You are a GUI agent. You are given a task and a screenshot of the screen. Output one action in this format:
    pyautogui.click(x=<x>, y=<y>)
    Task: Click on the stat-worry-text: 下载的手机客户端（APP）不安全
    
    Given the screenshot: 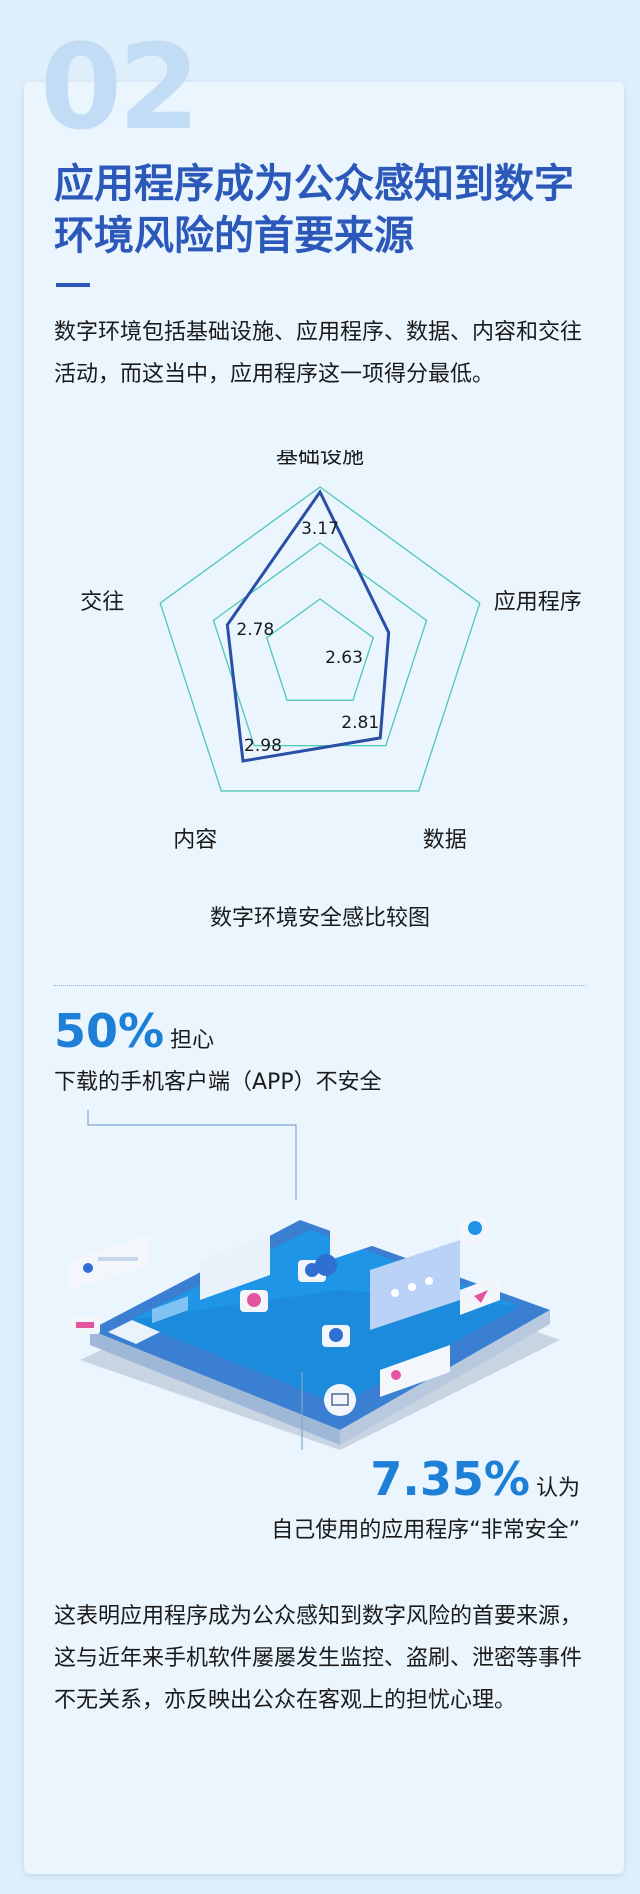 What is the action you would take?
    pyautogui.click(x=218, y=1082)
    